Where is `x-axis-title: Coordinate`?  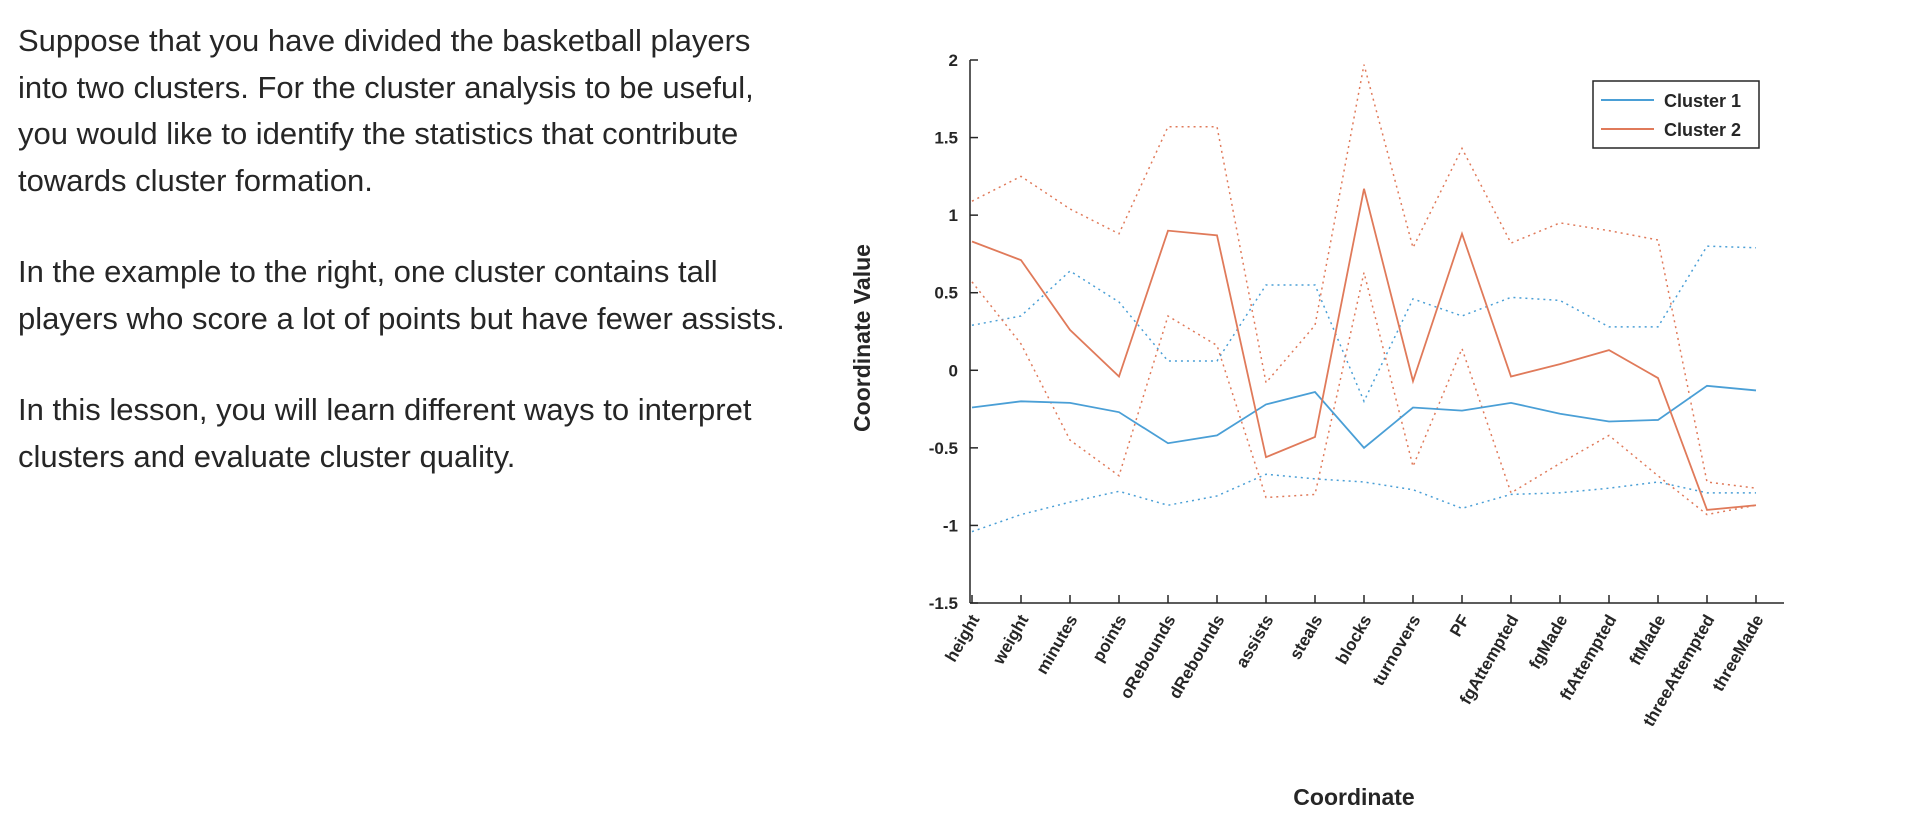 x-axis-title: Coordinate is located at coordinates (1353, 797).